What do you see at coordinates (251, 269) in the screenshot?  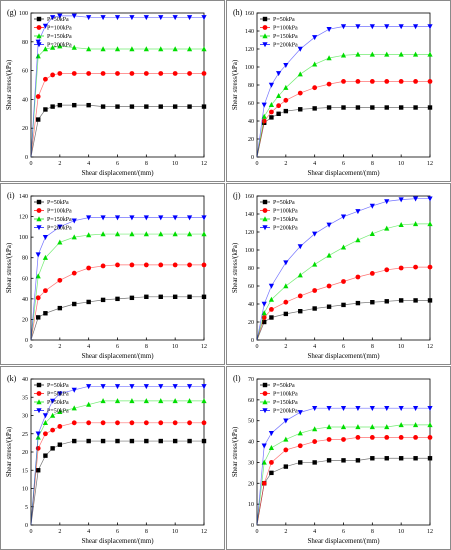 I see `y-tick-label: 80` at bounding box center [251, 269].